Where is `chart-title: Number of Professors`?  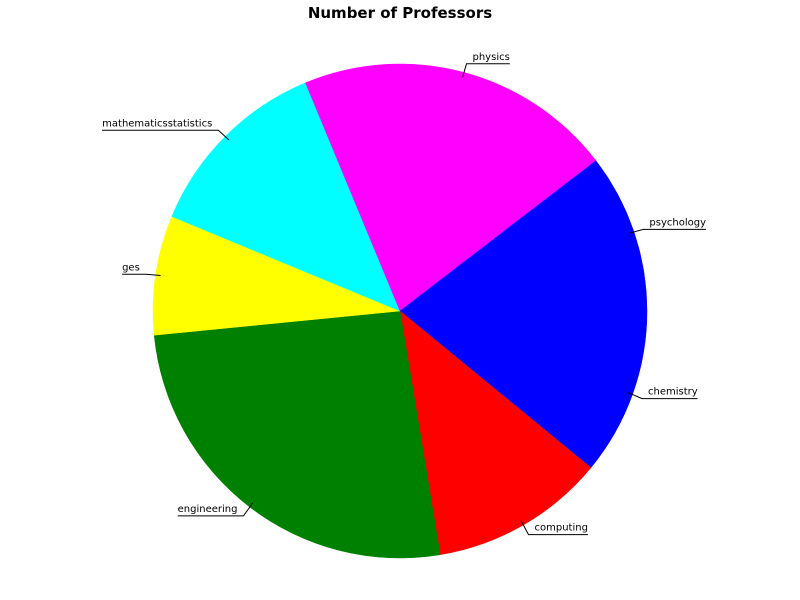
chart-title: Number of Professors is located at coordinates (400, 13).